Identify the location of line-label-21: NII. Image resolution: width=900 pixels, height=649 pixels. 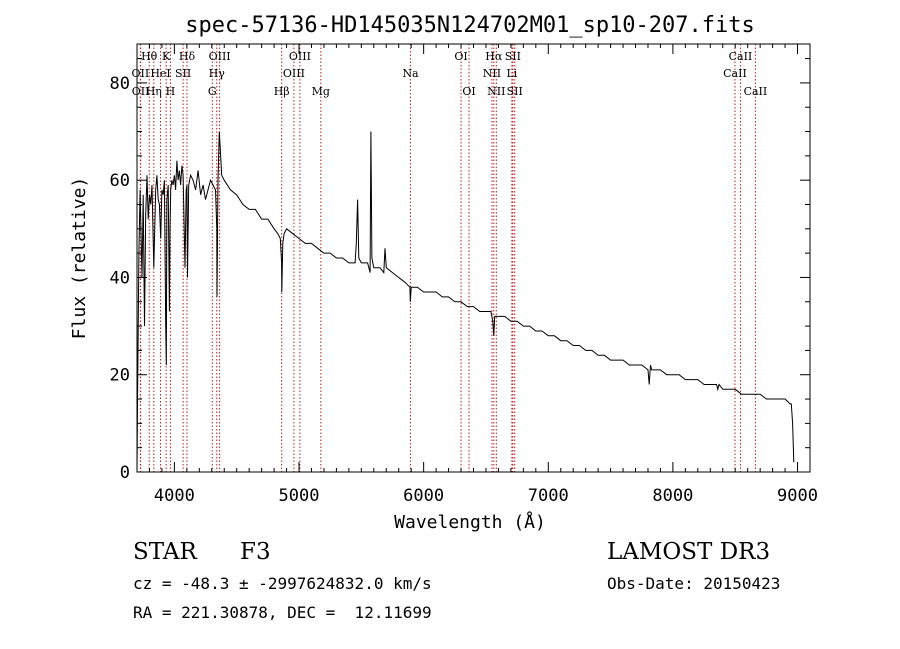
(496, 91).